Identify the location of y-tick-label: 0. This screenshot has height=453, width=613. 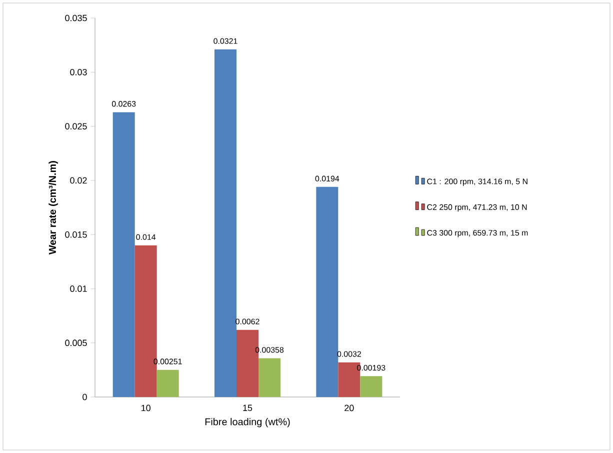
(84, 397).